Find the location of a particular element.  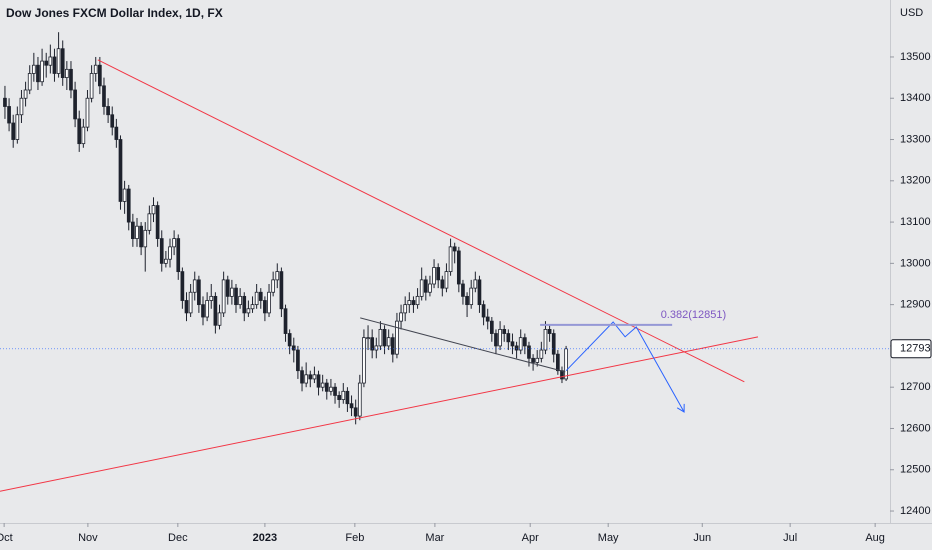

trend-line is located at coordinates (463, 345).